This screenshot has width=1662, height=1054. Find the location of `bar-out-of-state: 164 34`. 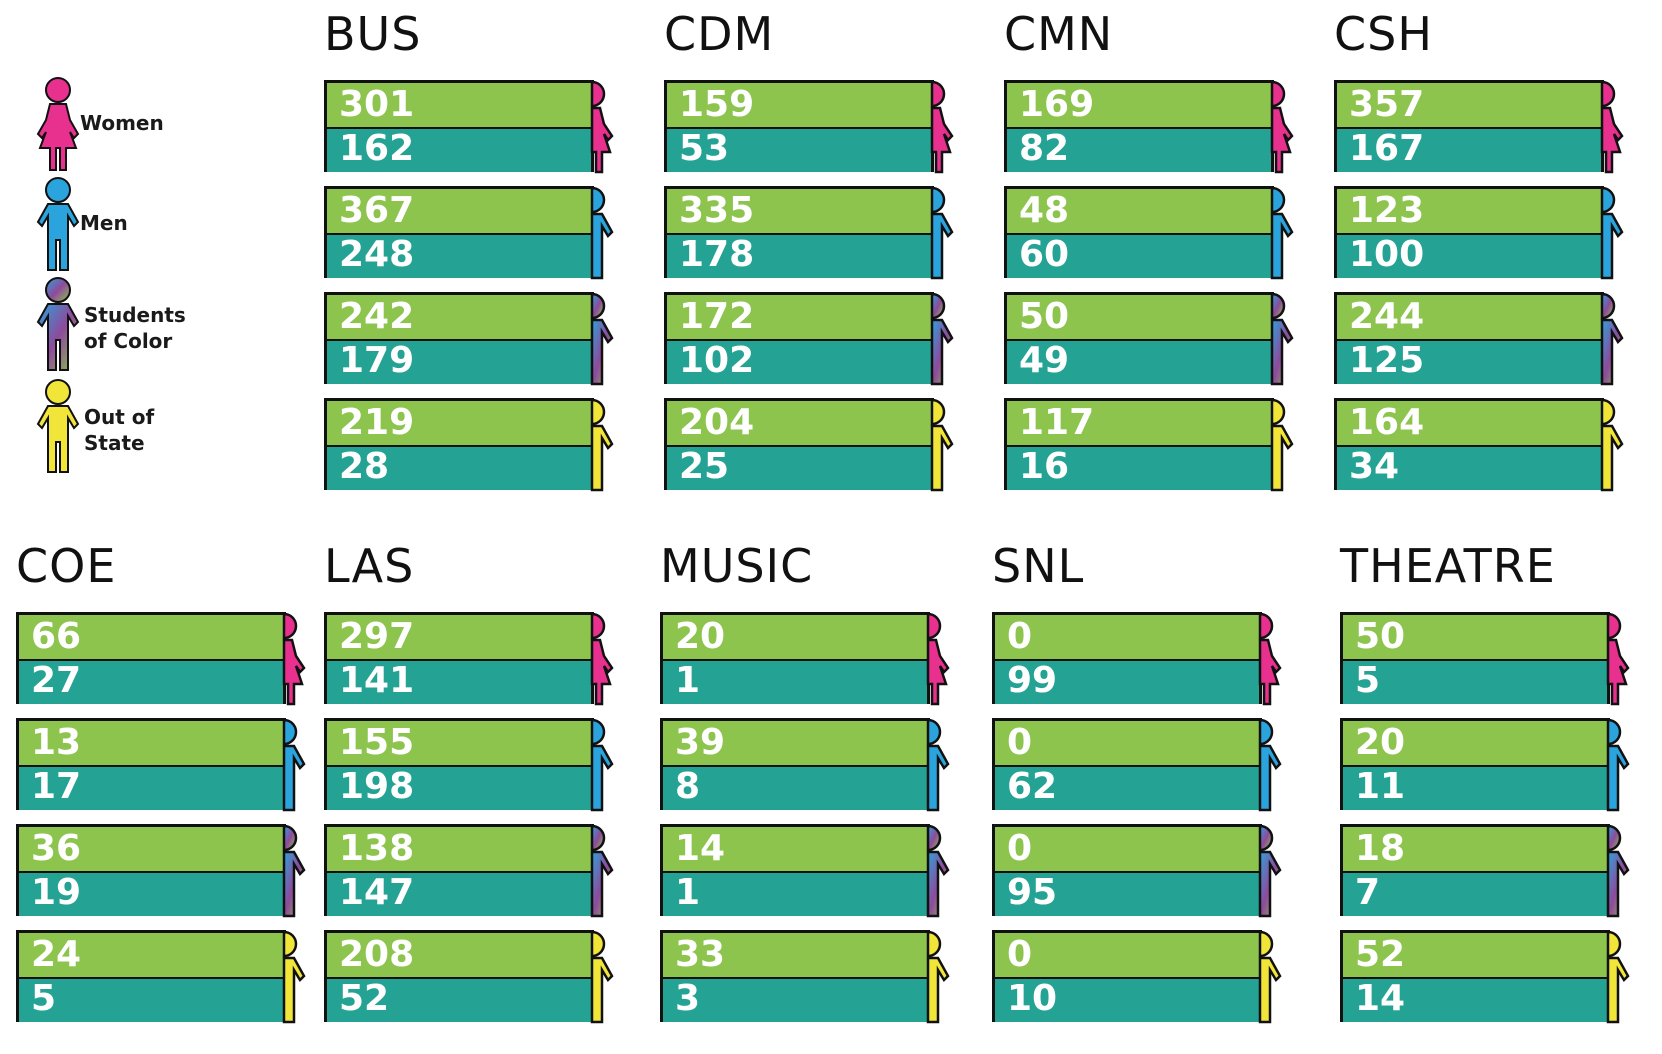

bar-out-of-state: 164 34 is located at coordinates (1484, 446).